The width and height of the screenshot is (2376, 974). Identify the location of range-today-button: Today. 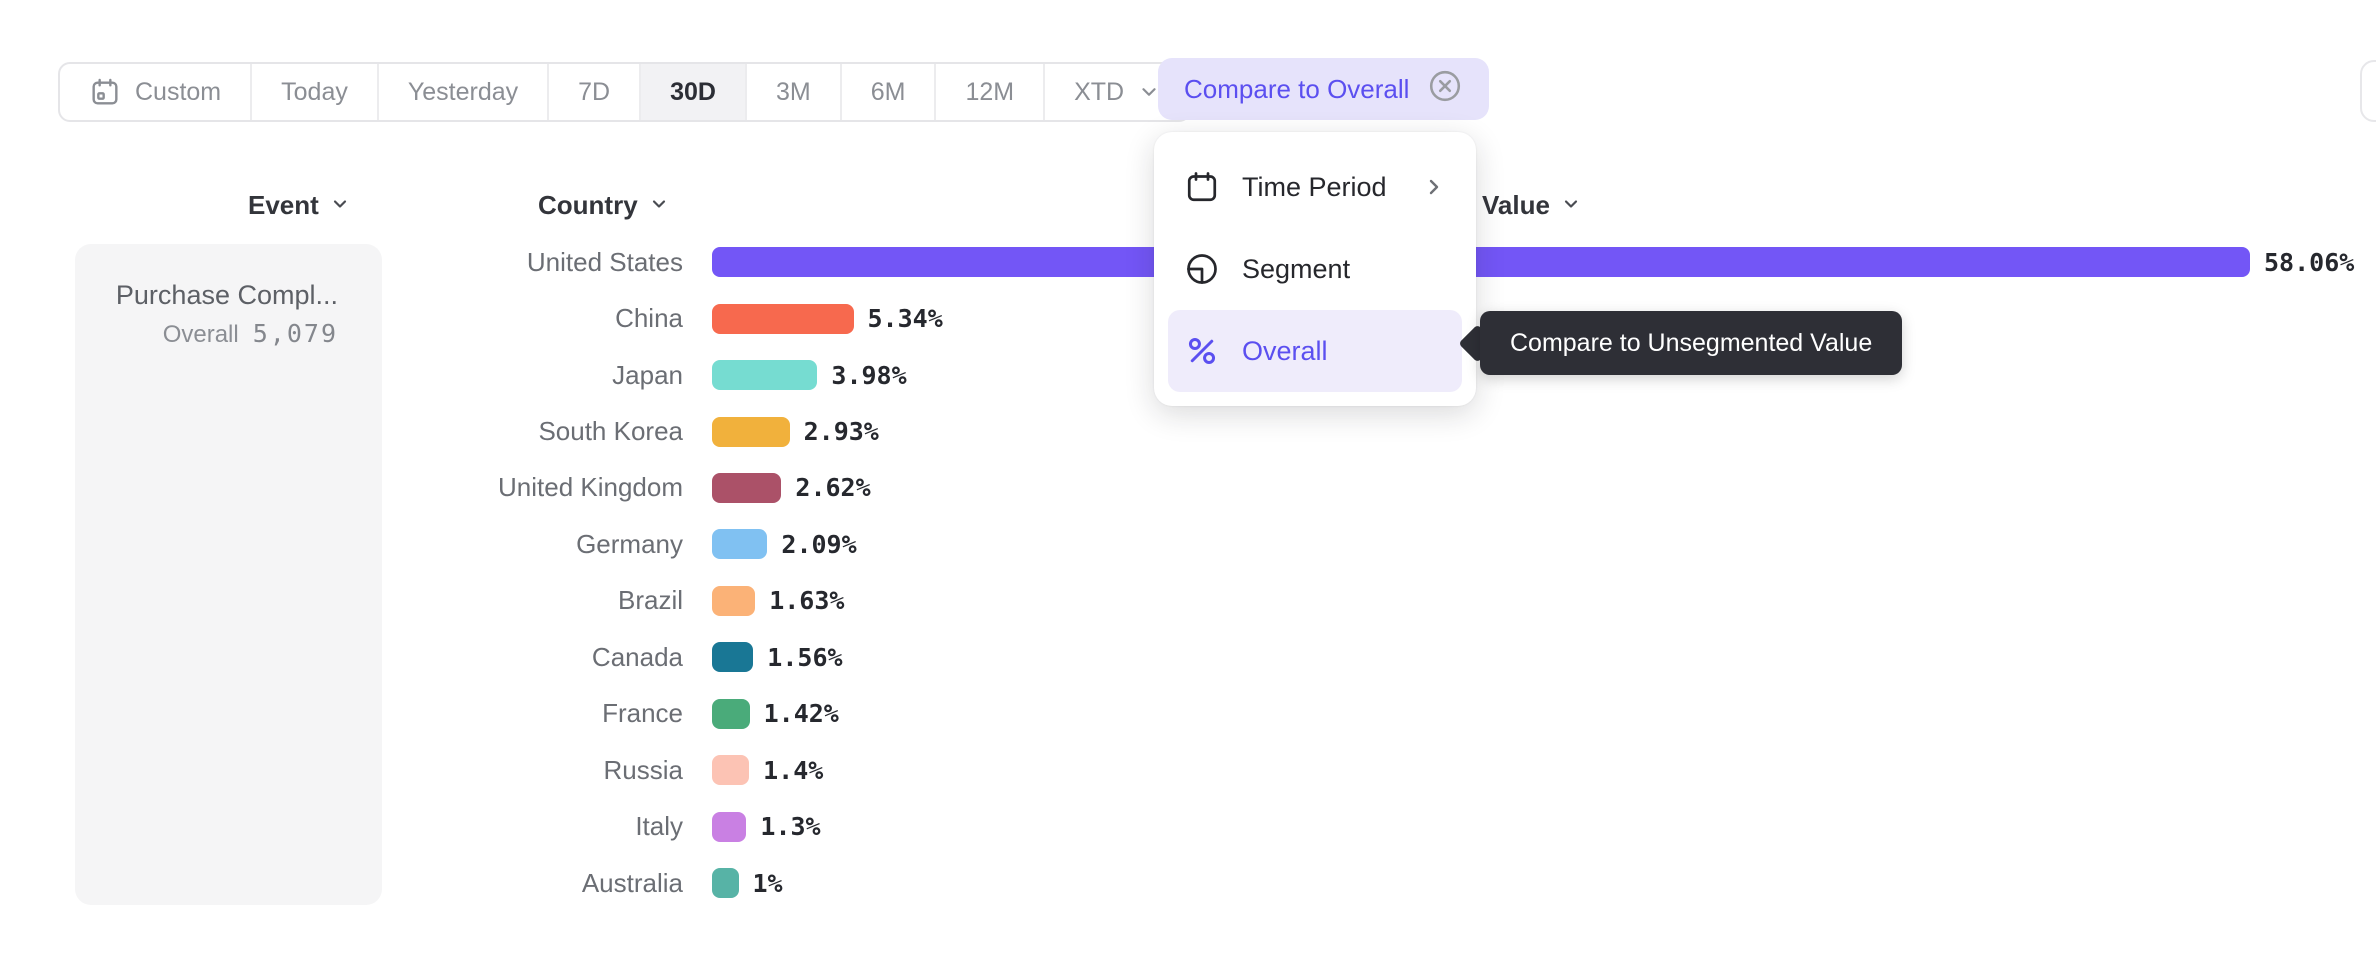
(315, 92).